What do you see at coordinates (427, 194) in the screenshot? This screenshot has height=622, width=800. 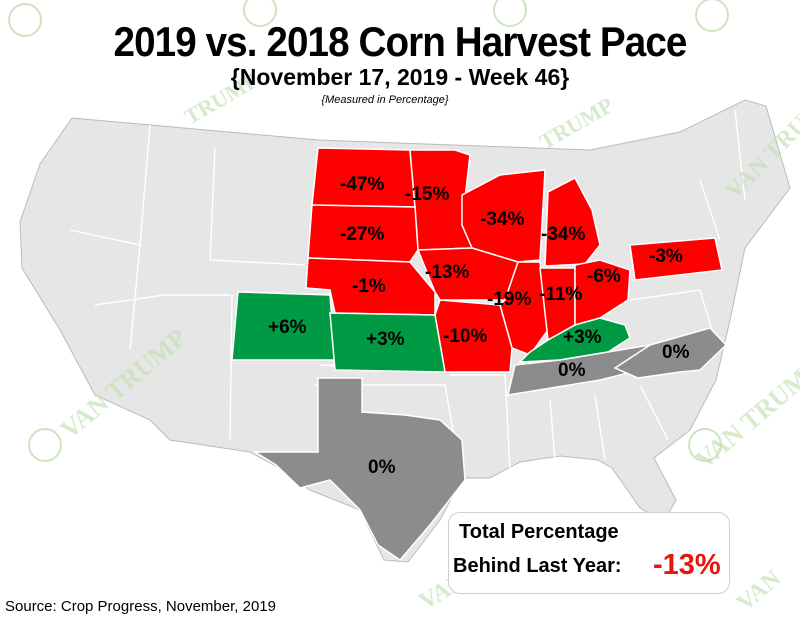 I see `label-minnesota: -15%` at bounding box center [427, 194].